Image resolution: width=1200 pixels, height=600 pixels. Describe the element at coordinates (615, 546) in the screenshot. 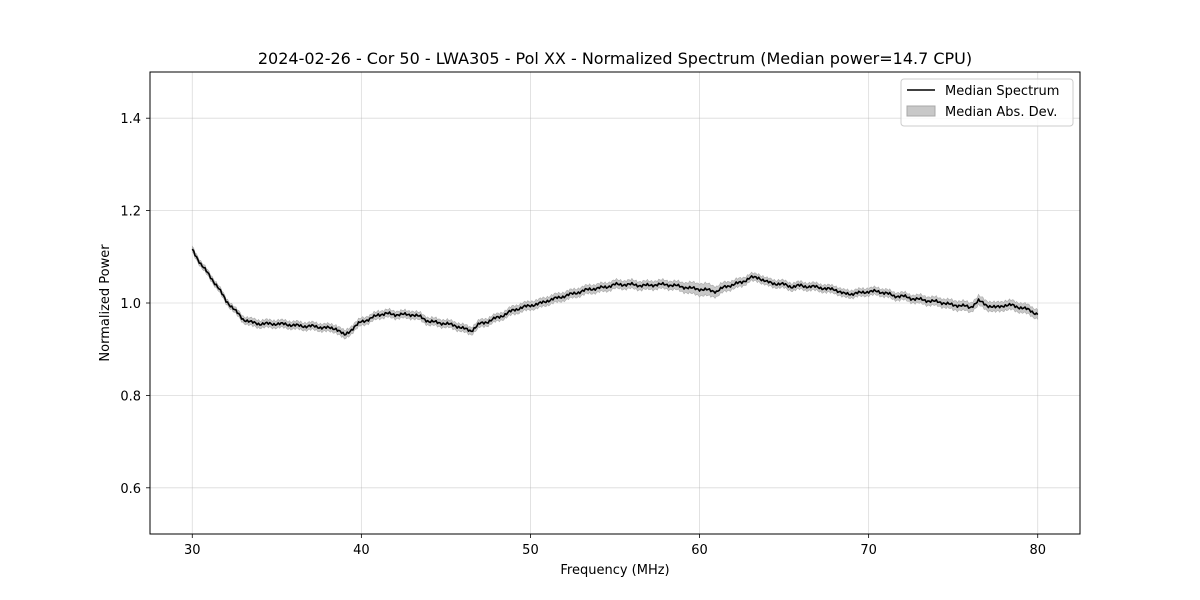

I see `x-axis-ticks: 30 40 50 60 70 80` at that location.